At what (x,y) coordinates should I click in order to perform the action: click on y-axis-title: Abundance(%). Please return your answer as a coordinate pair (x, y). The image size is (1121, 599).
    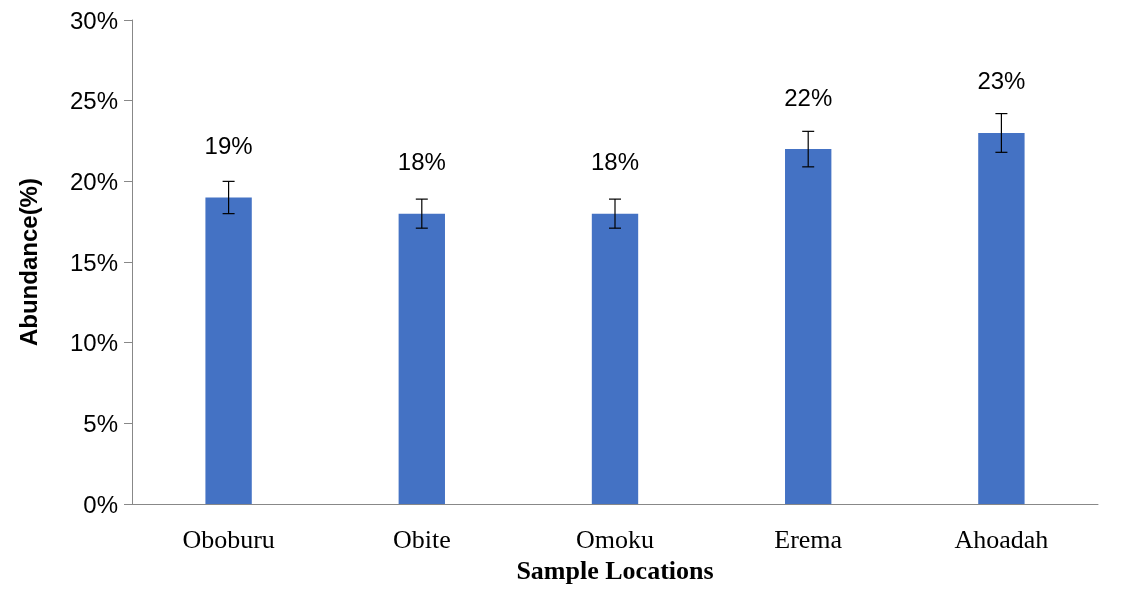
    Looking at the image, I should click on (28, 262).